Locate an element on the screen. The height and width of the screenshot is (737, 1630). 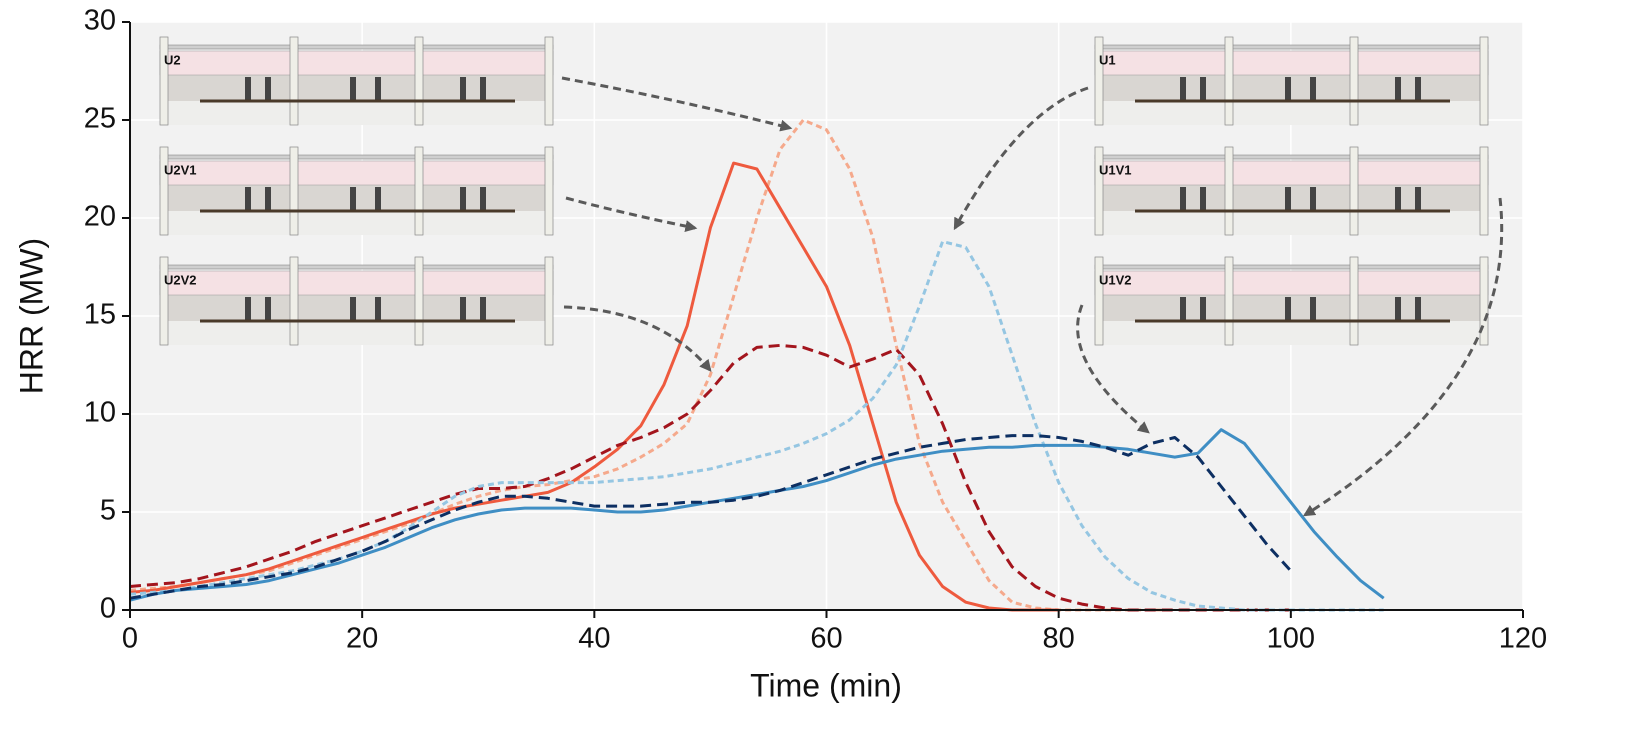
y-tick-label: 10 is located at coordinates (100, 413).